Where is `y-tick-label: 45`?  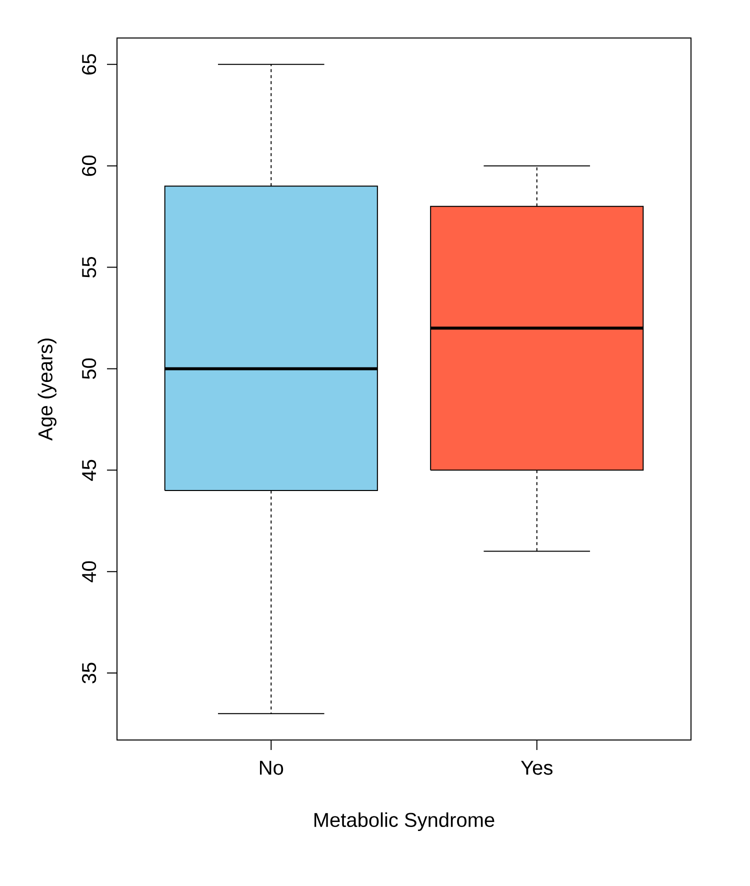
y-tick-label: 45 is located at coordinates (89, 470).